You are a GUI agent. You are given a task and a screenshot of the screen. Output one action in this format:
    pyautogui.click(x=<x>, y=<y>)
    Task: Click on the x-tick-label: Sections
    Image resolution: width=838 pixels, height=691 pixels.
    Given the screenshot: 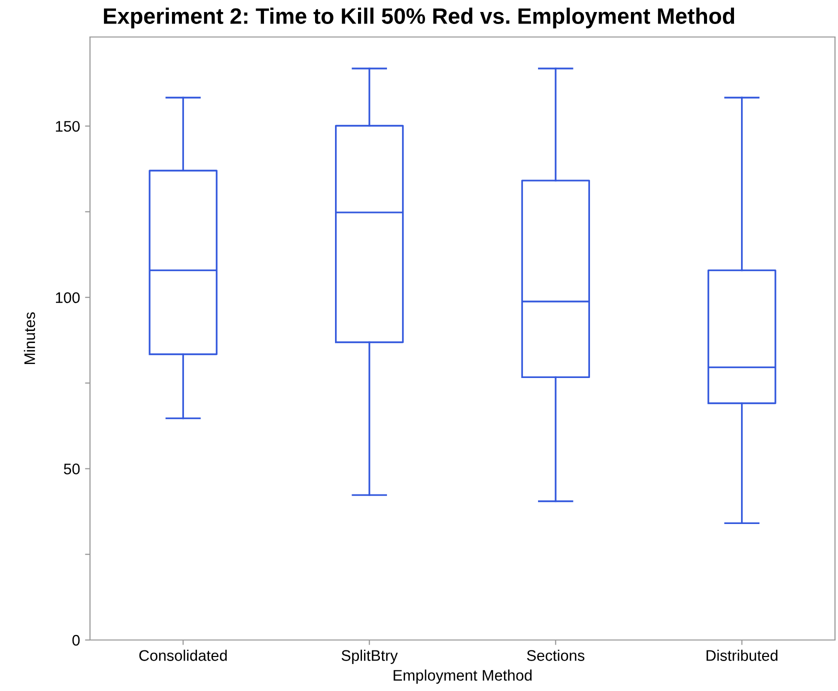 What is the action you would take?
    pyautogui.click(x=555, y=655)
    